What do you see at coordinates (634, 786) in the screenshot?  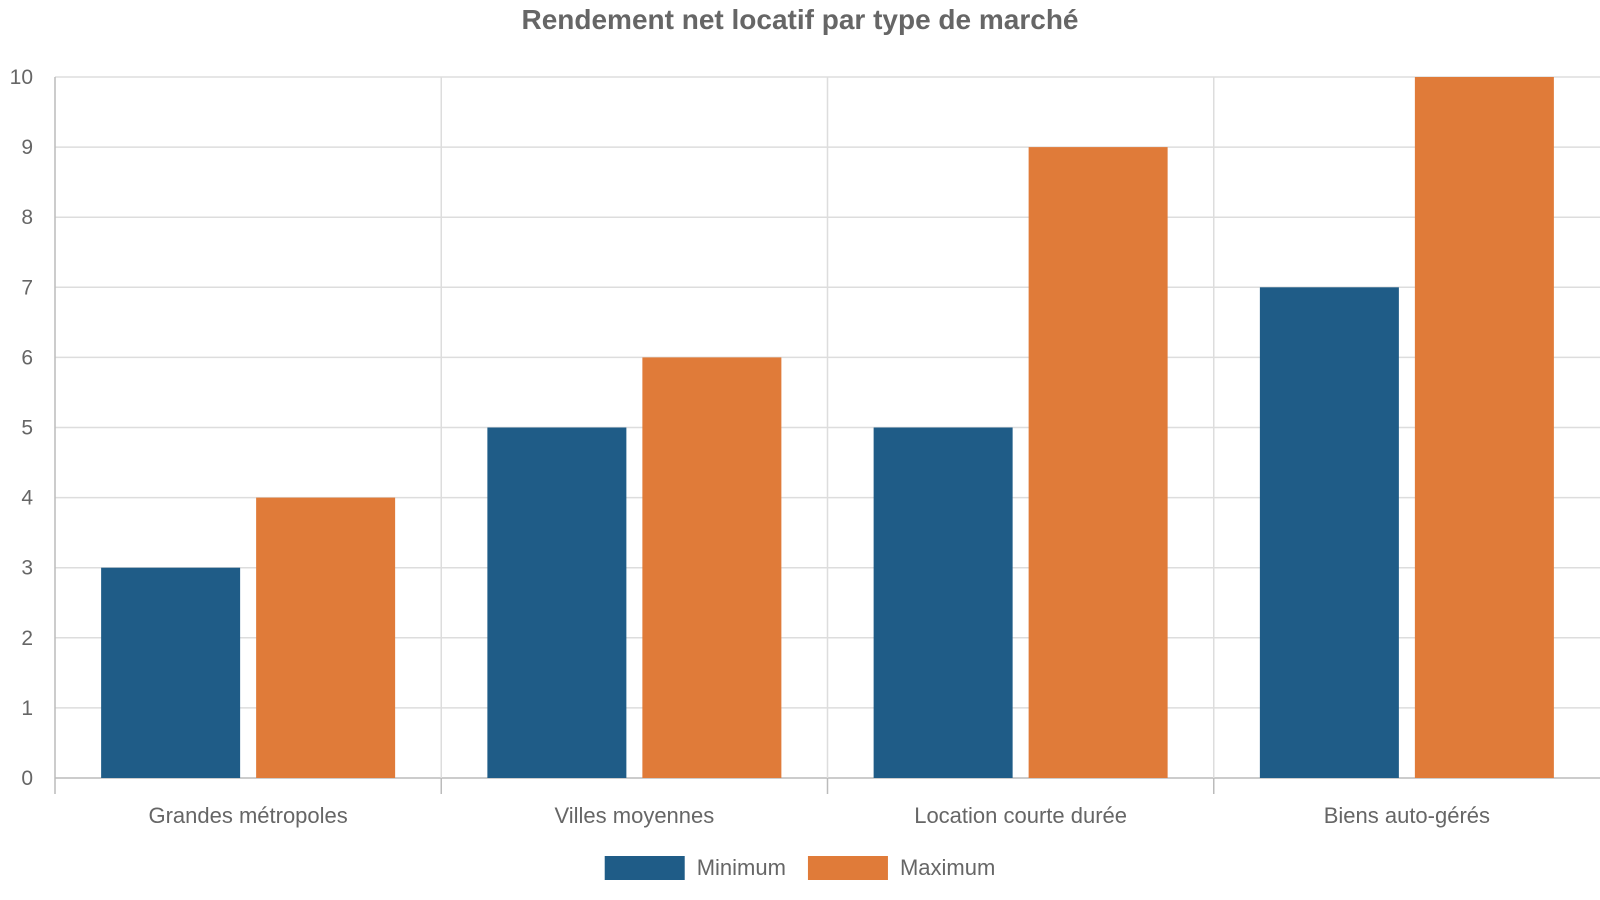 I see `axes` at bounding box center [634, 786].